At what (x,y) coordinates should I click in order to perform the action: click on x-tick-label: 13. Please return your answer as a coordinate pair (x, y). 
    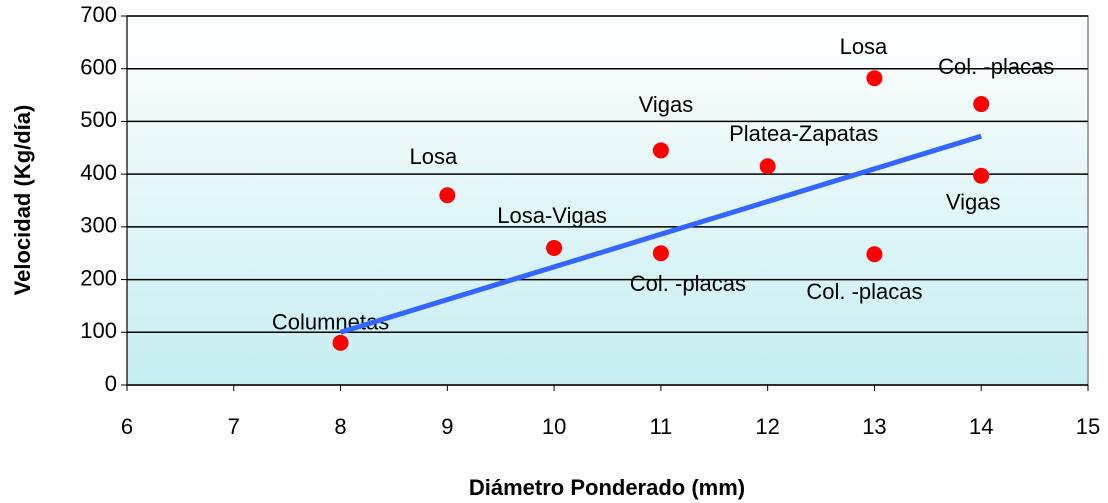
    Looking at the image, I should click on (874, 426).